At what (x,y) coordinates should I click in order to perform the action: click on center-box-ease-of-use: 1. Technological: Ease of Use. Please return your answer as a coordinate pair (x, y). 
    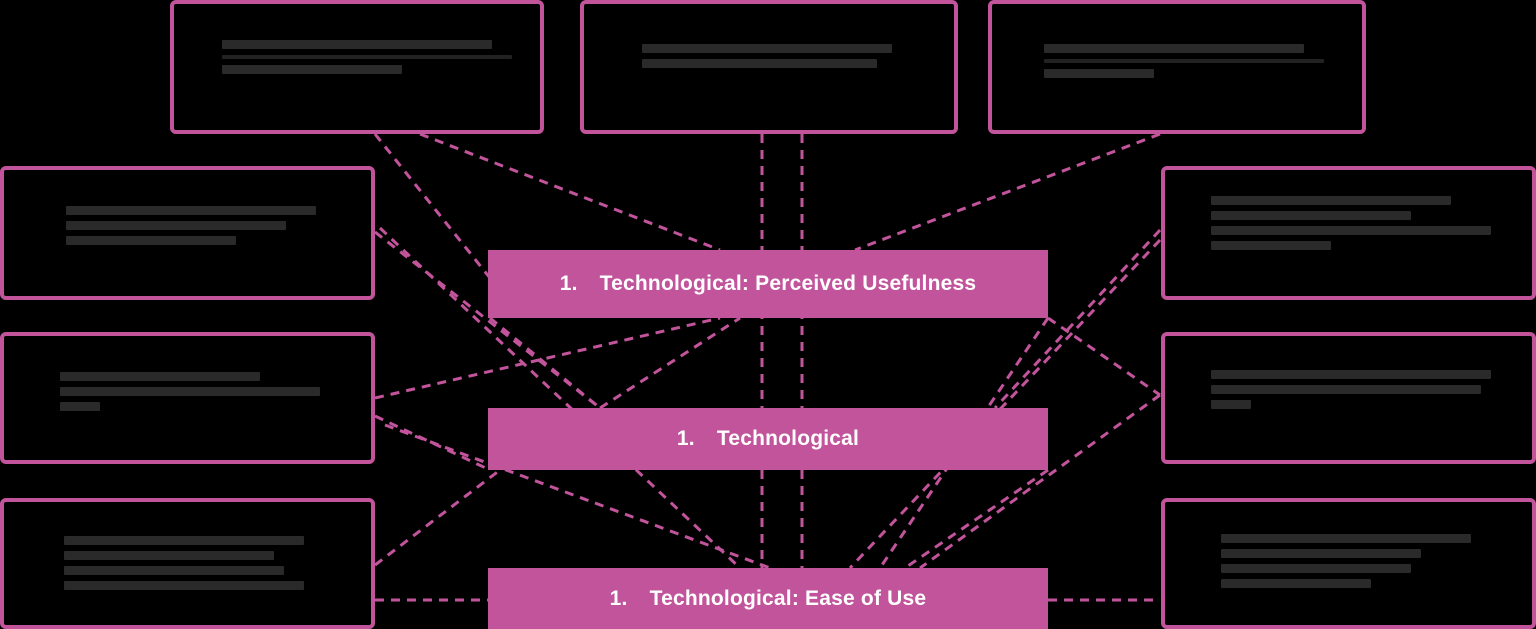
    Looking at the image, I should click on (768, 598).